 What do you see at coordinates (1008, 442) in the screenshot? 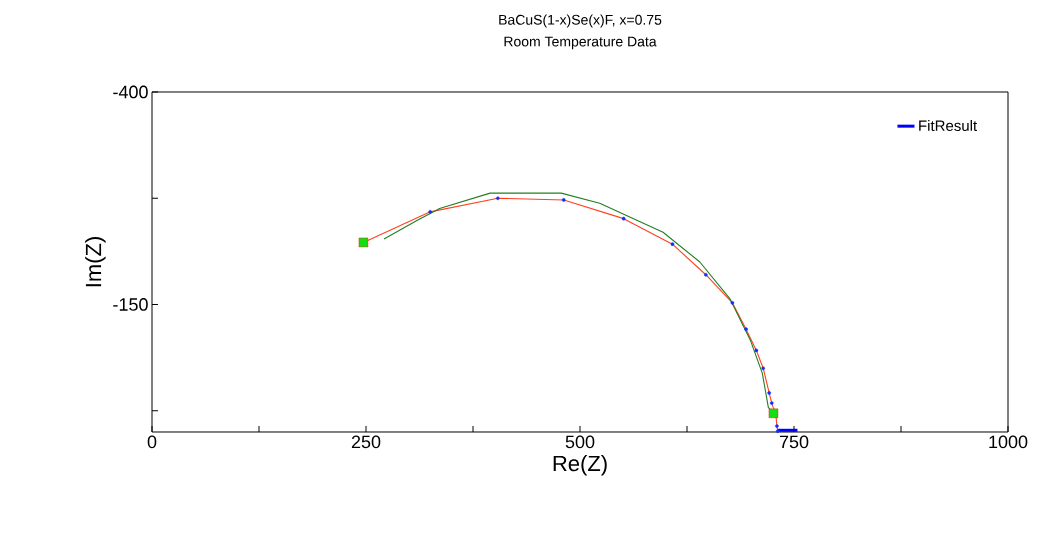
I see `x-tick-label: 1000` at bounding box center [1008, 442].